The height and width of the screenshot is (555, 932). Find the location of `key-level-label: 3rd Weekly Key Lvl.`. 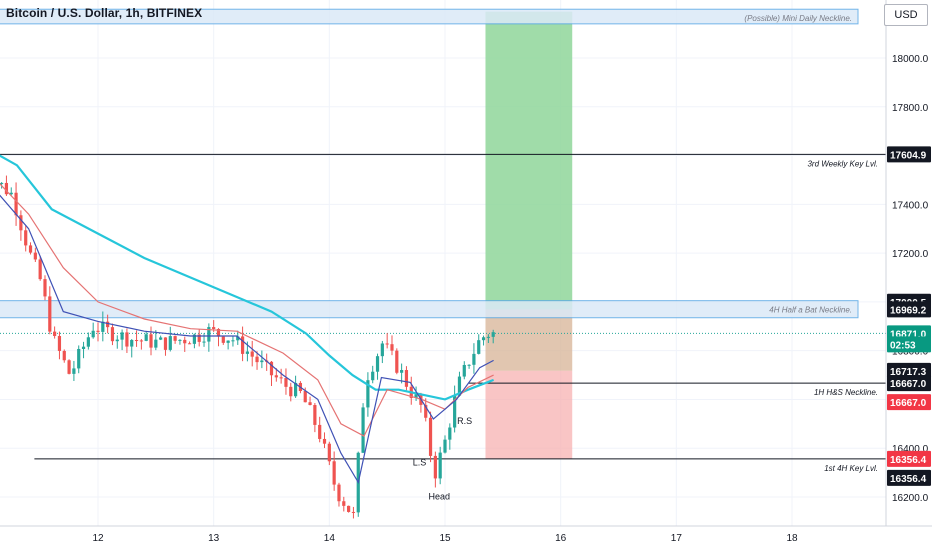

key-level-label: 3rd Weekly Key Lvl. is located at coordinates (842, 163).